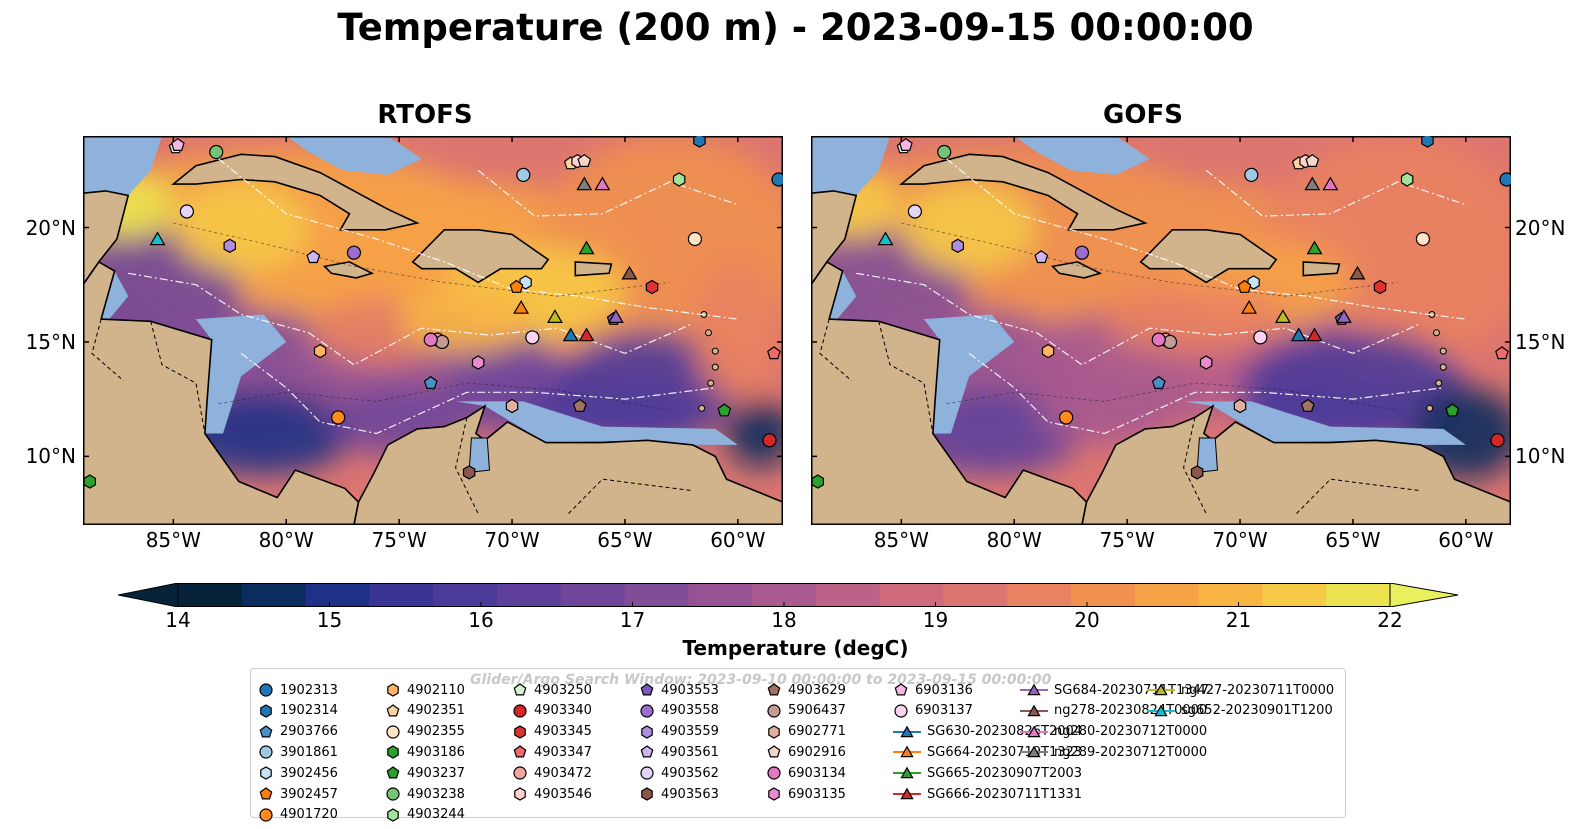 This screenshot has height=829, width=1591. I want to click on legend-label: 4903562, so click(690, 773).